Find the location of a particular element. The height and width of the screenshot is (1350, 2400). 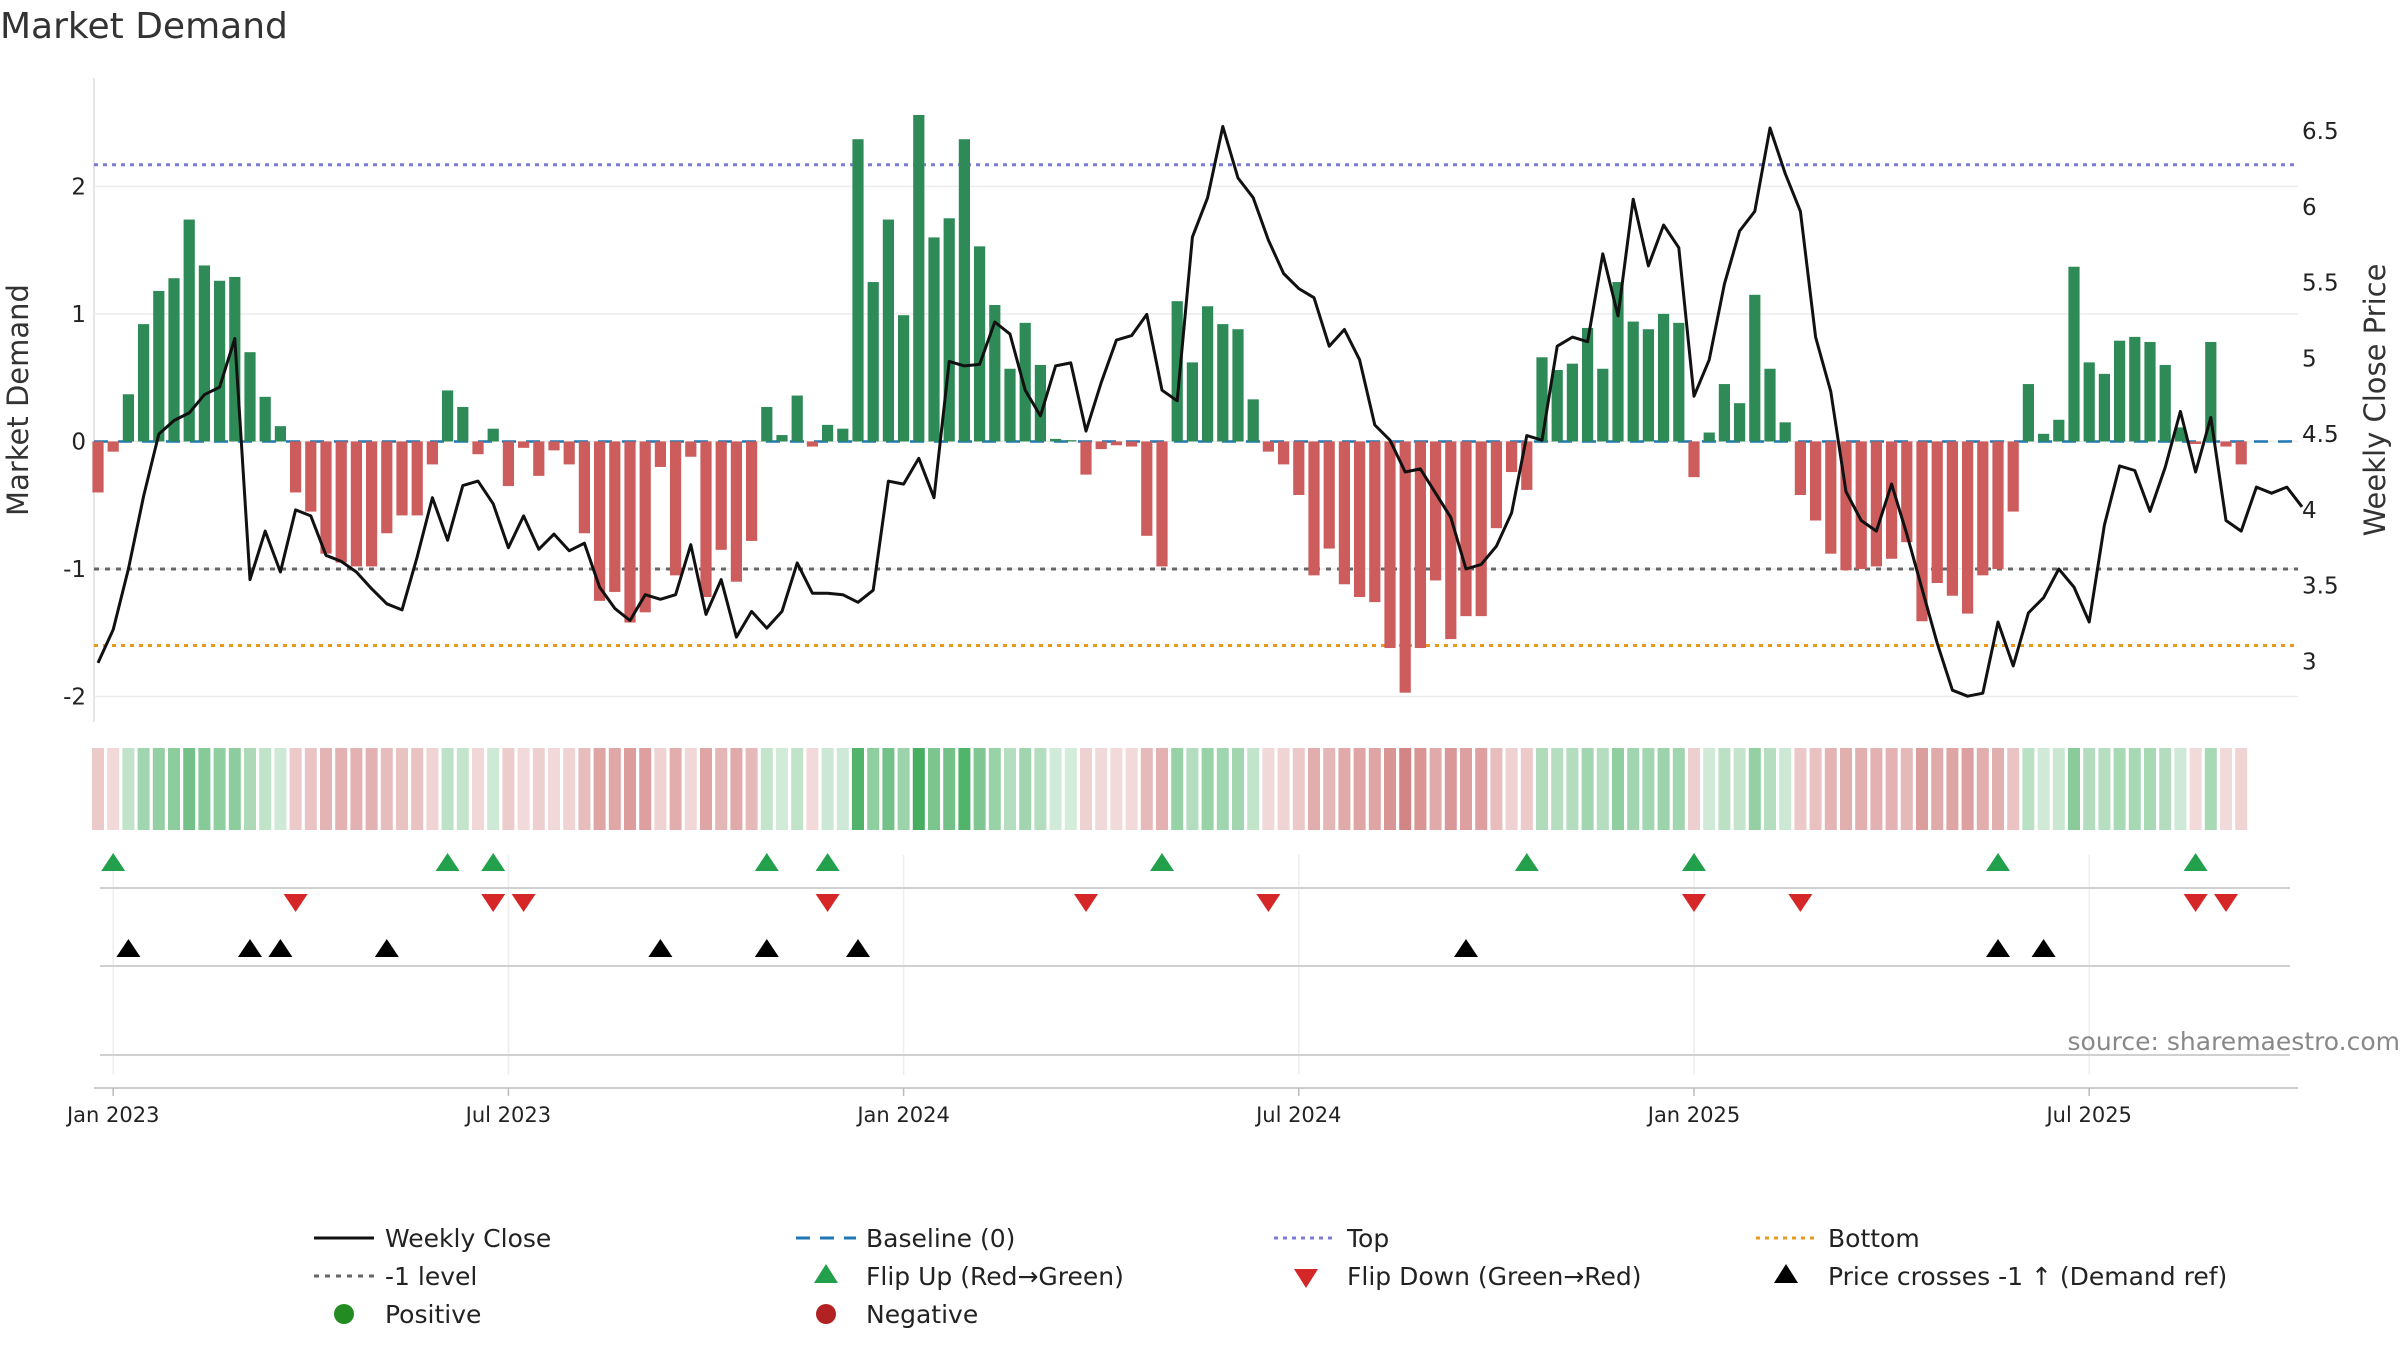

y-tick-label: 1 is located at coordinates (78, 315).